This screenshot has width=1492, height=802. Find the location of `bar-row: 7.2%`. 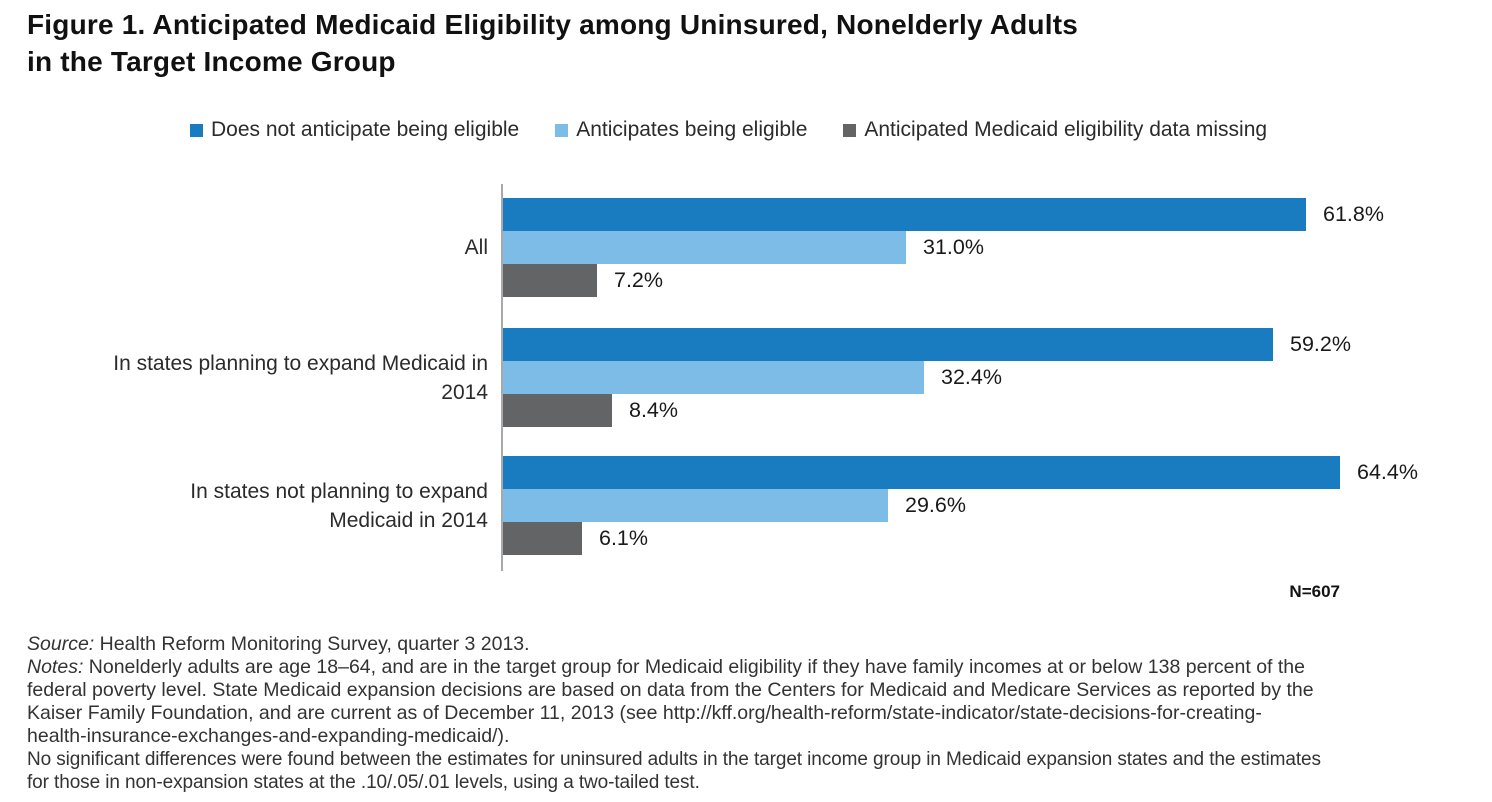

bar-row: 7.2% is located at coordinates (583, 280).